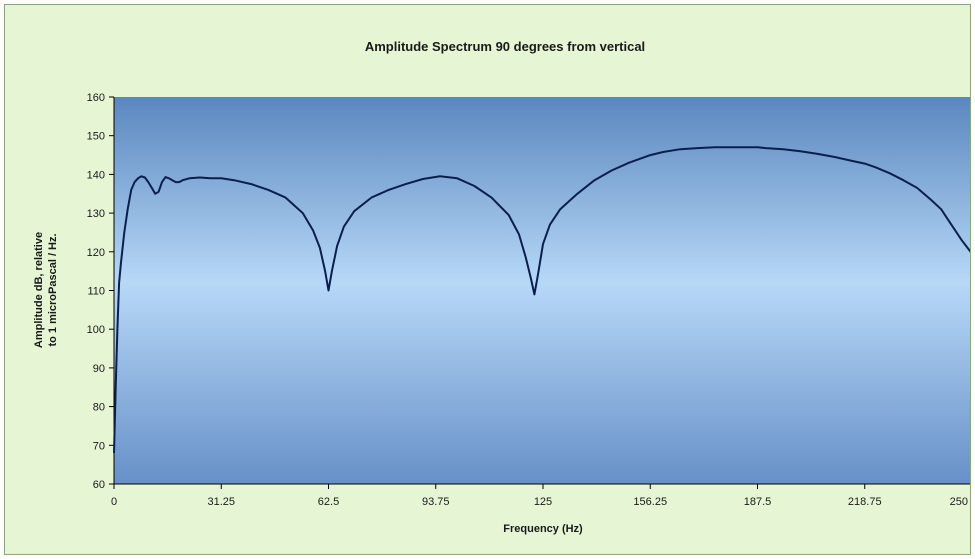  What do you see at coordinates (39, 290) in the screenshot?
I see `y-axis-title-line-1: Amplitude dB, relative` at bounding box center [39, 290].